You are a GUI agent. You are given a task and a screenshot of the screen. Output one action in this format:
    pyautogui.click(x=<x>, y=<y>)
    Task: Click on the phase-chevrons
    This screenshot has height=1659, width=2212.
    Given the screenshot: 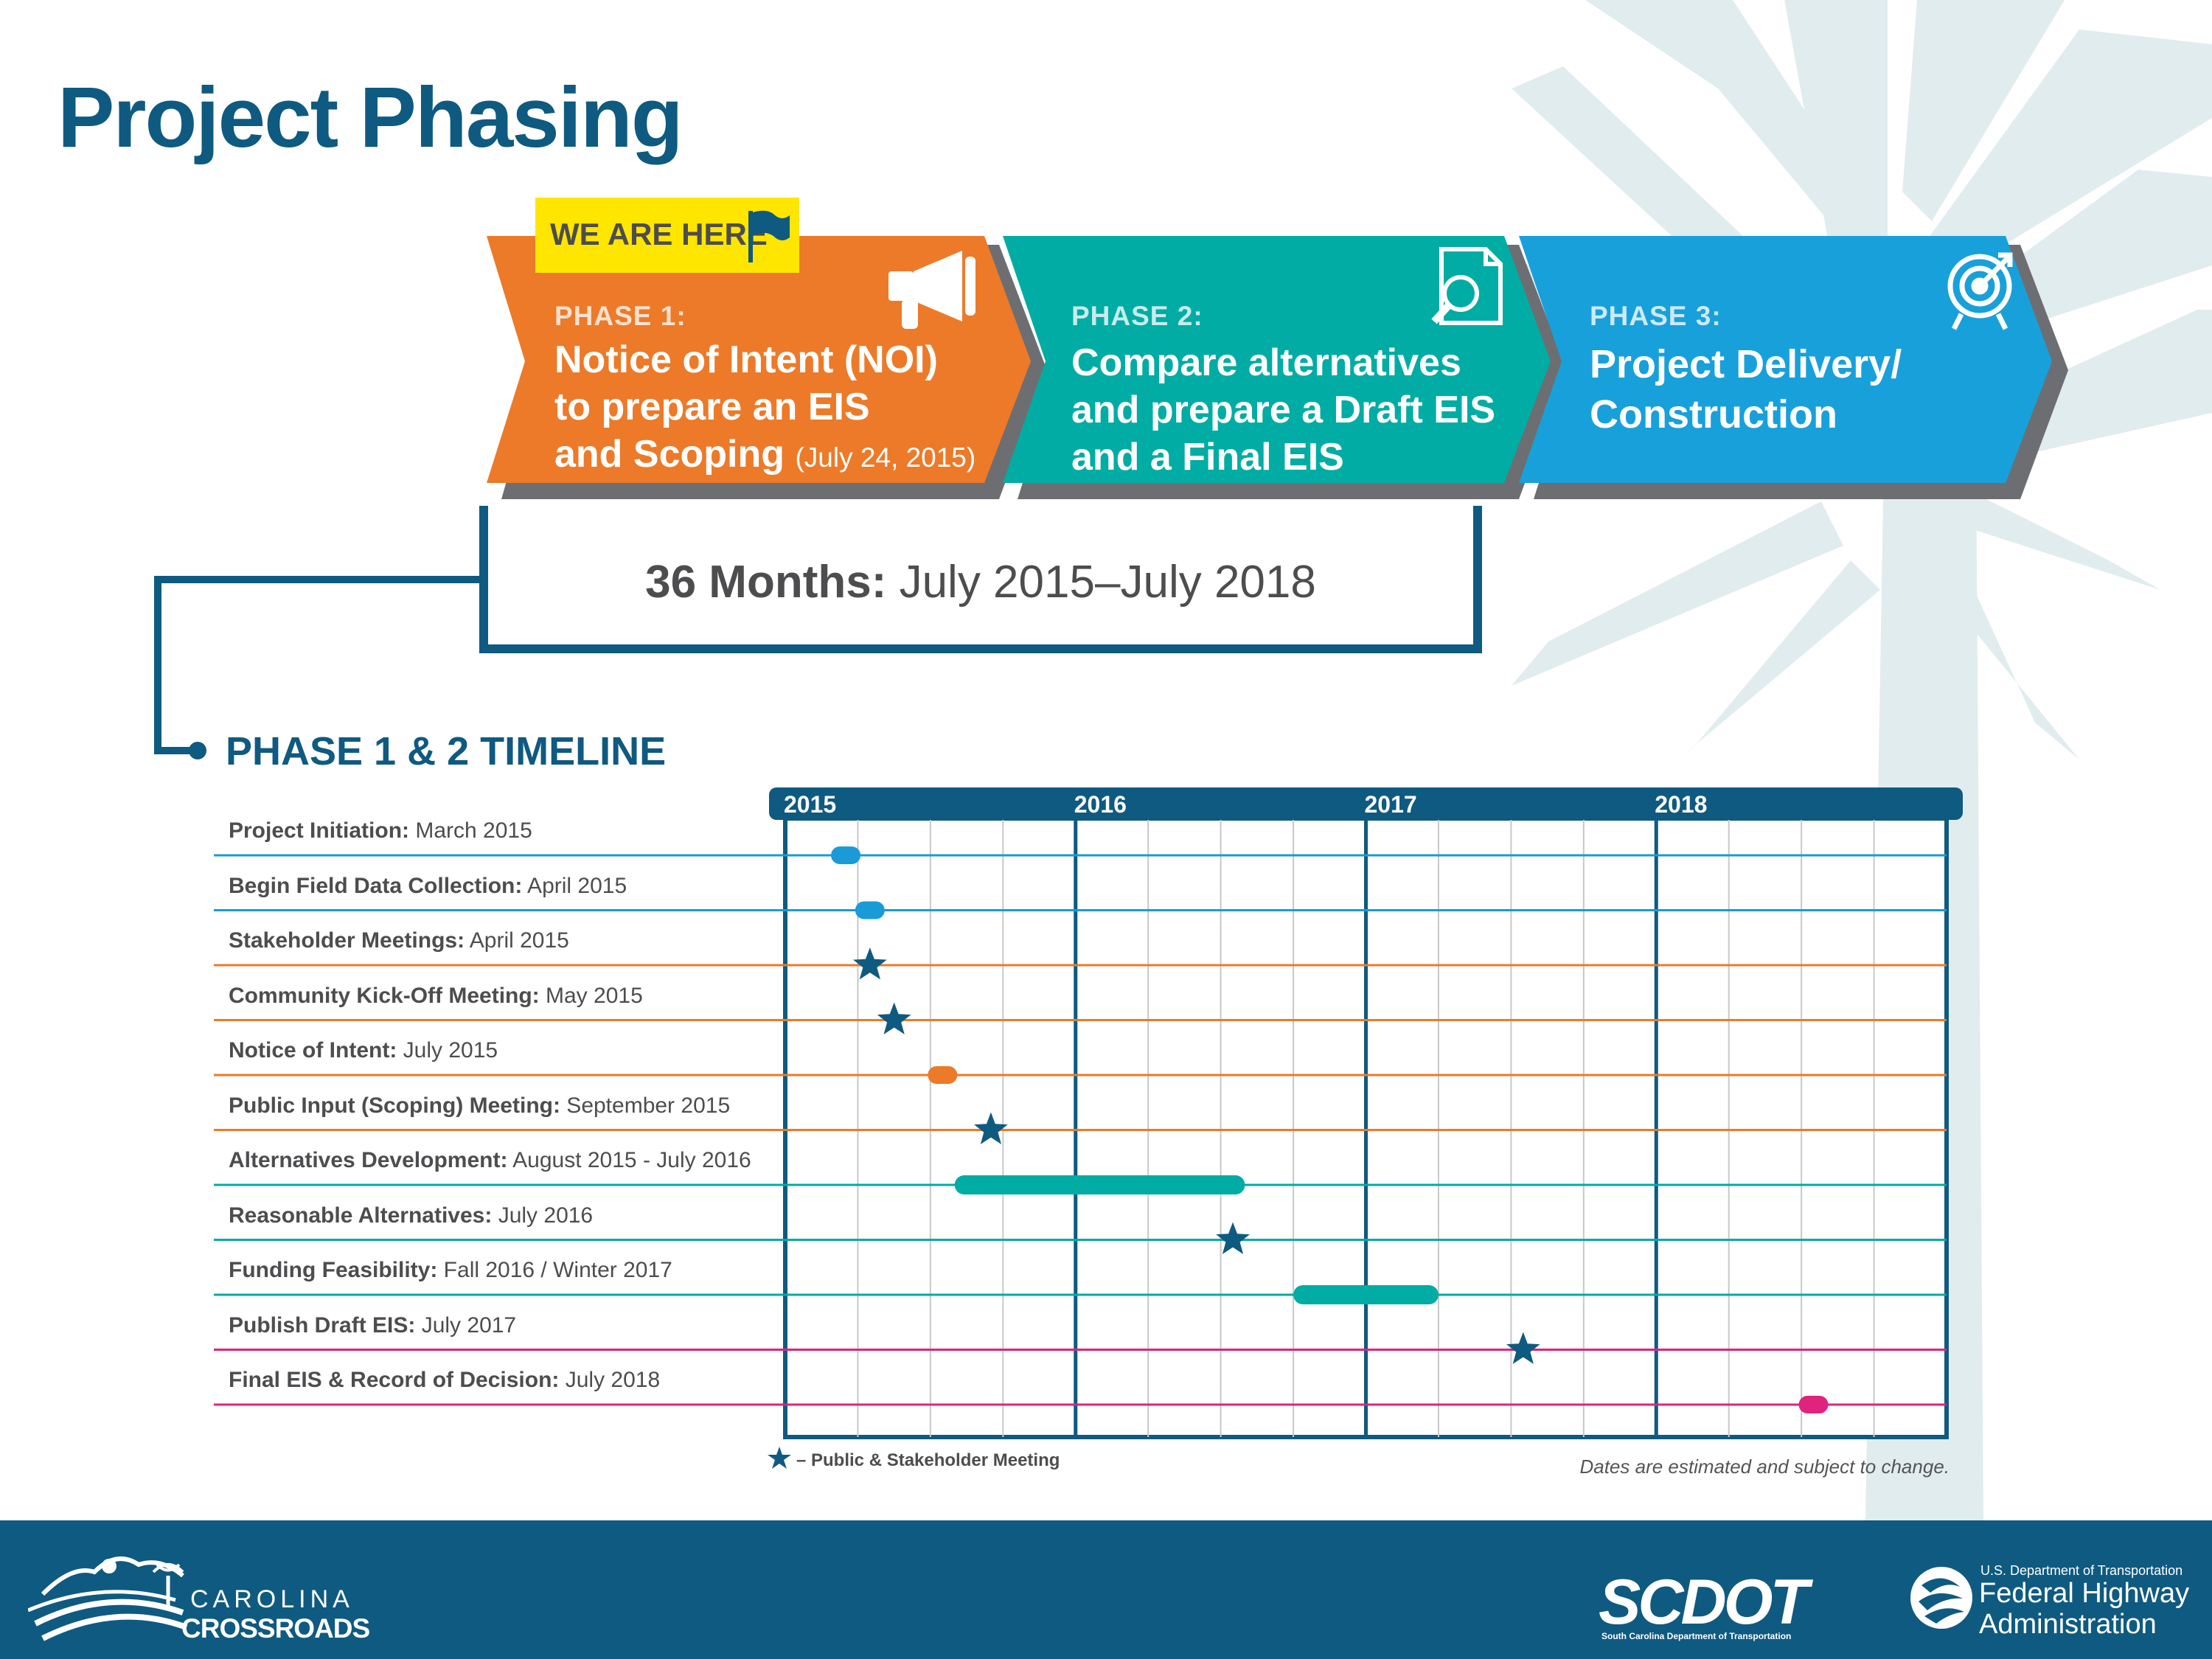 What is the action you would take?
    pyautogui.click(x=1277, y=367)
    